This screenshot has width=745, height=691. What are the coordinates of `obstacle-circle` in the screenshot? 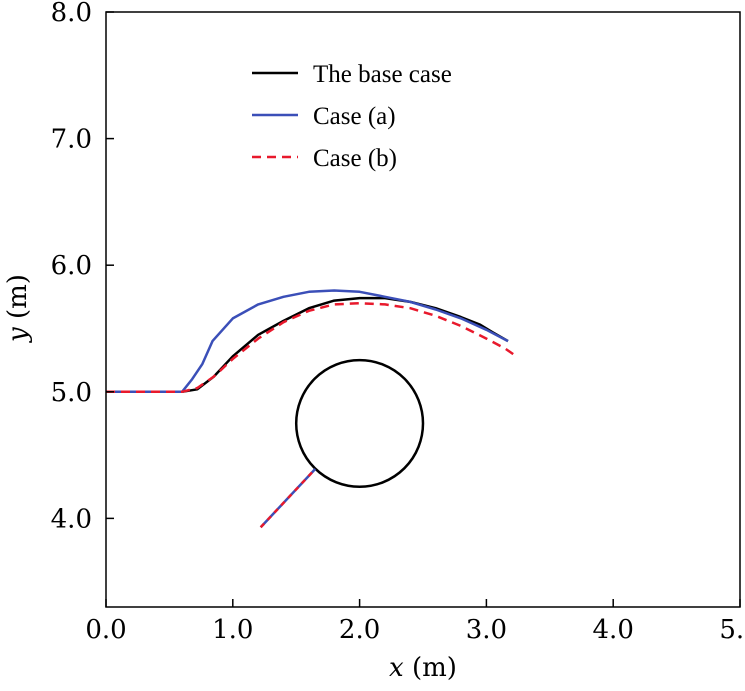 It's located at (359, 423).